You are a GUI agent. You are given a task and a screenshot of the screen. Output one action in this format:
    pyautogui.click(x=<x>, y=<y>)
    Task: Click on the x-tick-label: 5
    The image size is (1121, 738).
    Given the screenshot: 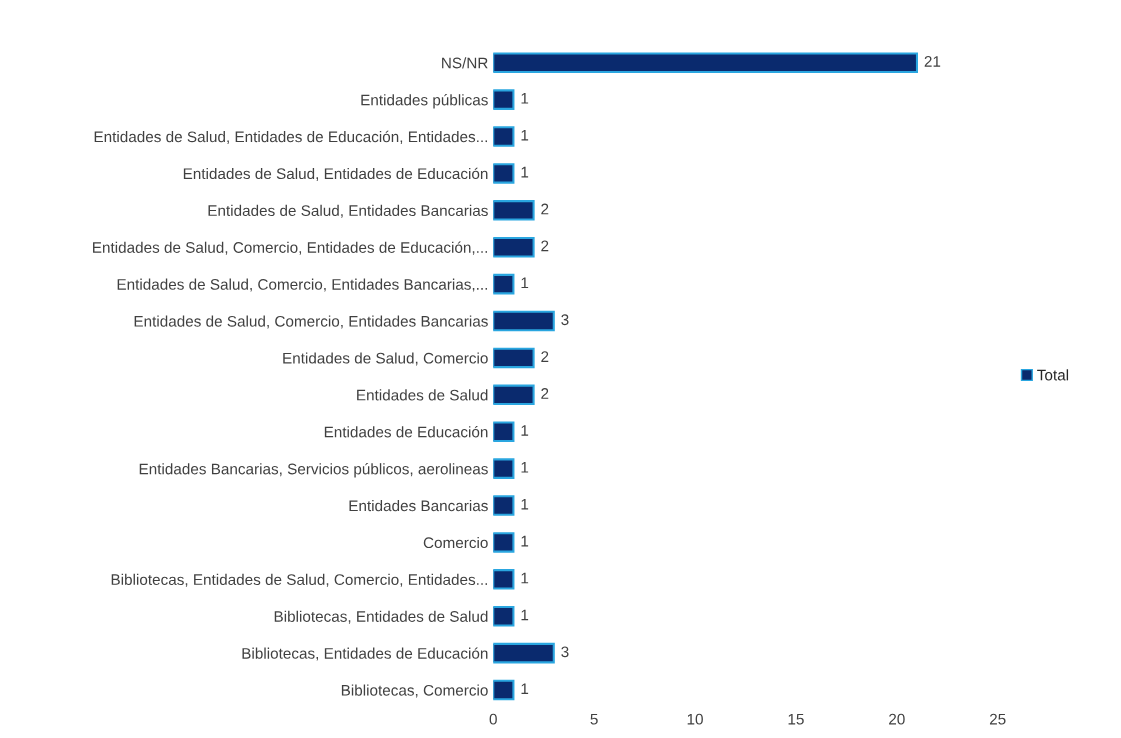 What is the action you would take?
    pyautogui.click(x=594, y=719)
    